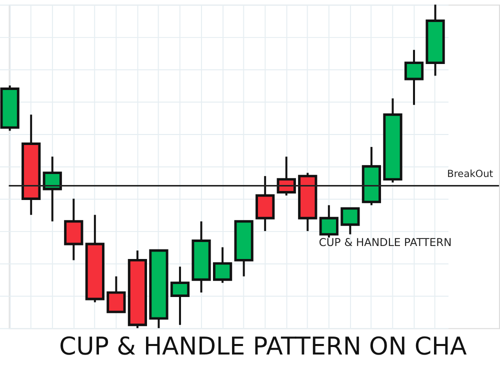  Describe the element at coordinates (470, 174) in the screenshot. I see `ref-line-label: BreakOut` at that location.